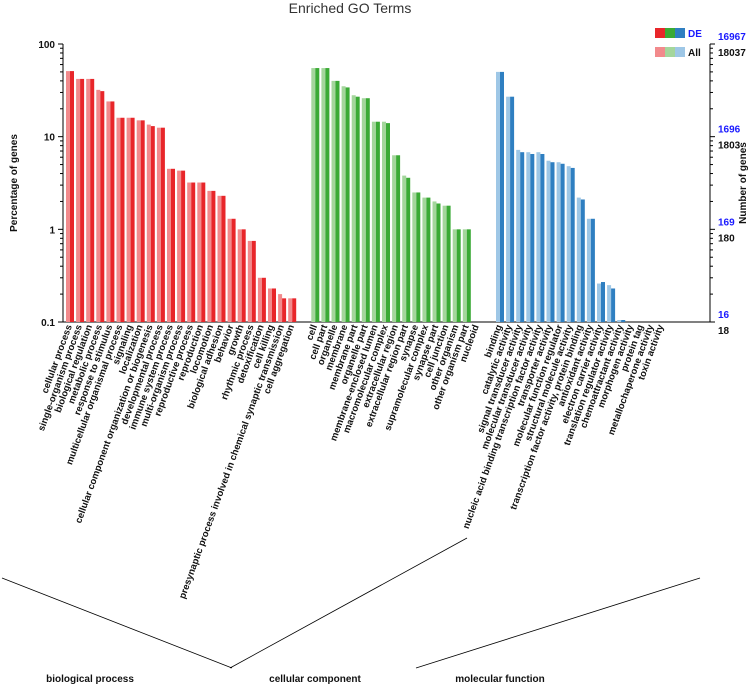  What do you see at coordinates (46, 45) in the screenshot?
I see `y-left-tick-label: 100` at bounding box center [46, 45].